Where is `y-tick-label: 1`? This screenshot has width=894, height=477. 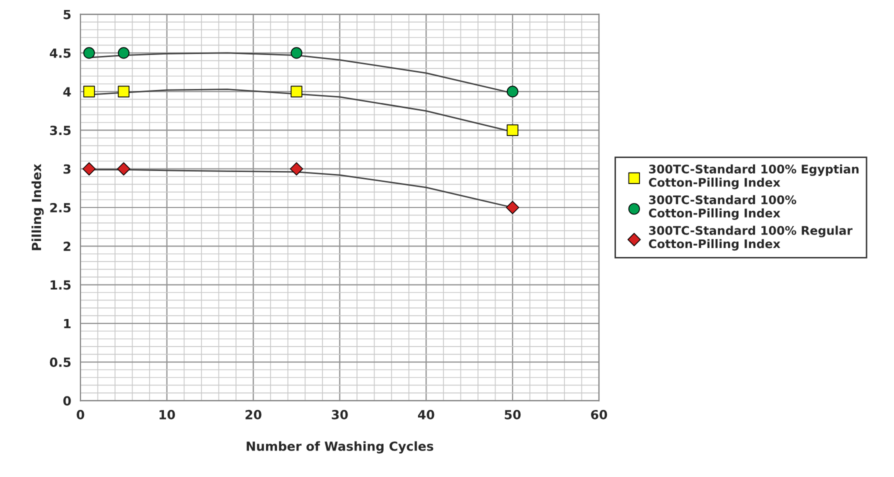 y-tick-label: 1 is located at coordinates (67, 323).